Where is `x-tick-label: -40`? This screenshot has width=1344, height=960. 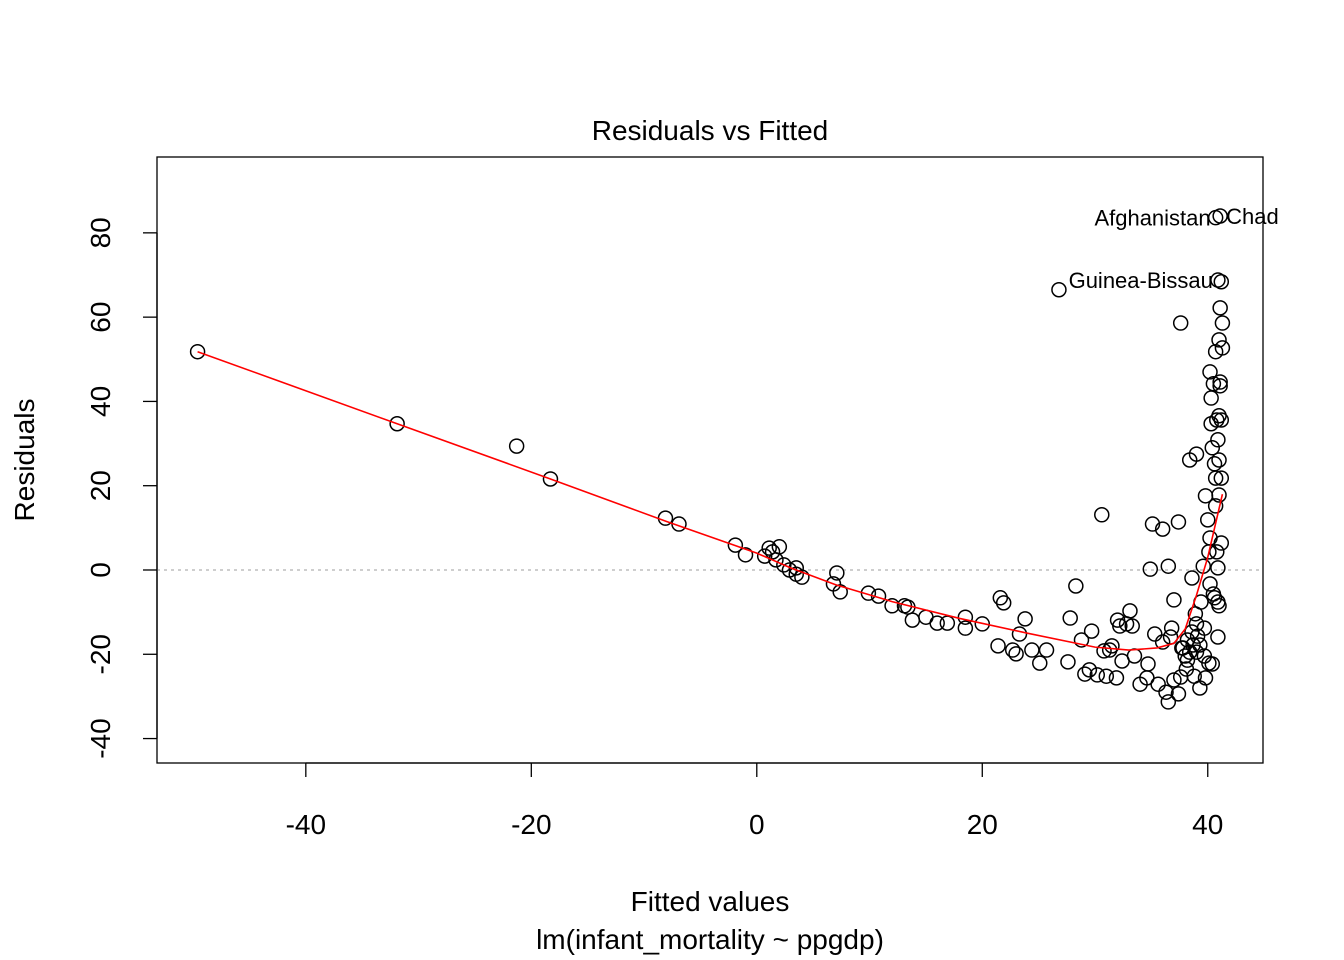 x-tick-label: -40 is located at coordinates (306, 824).